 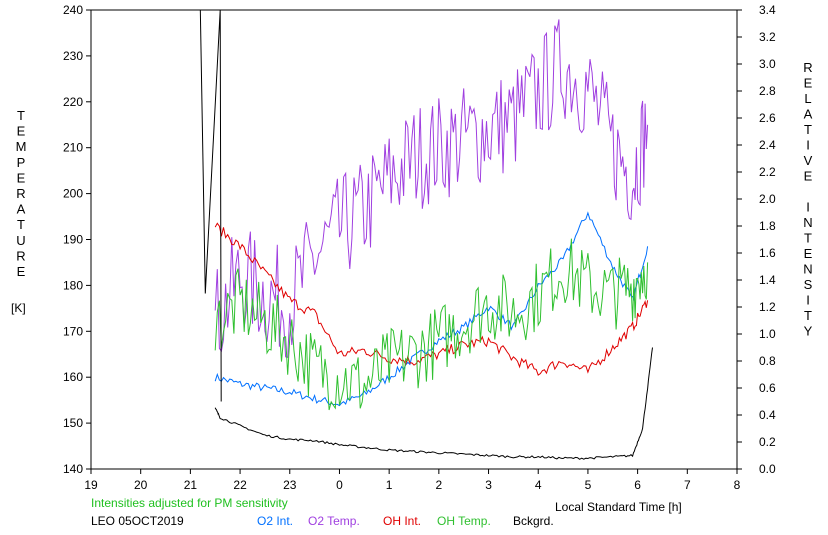 What do you see at coordinates (807, 67) in the screenshot?
I see `right-axis-title-letter: R` at bounding box center [807, 67].